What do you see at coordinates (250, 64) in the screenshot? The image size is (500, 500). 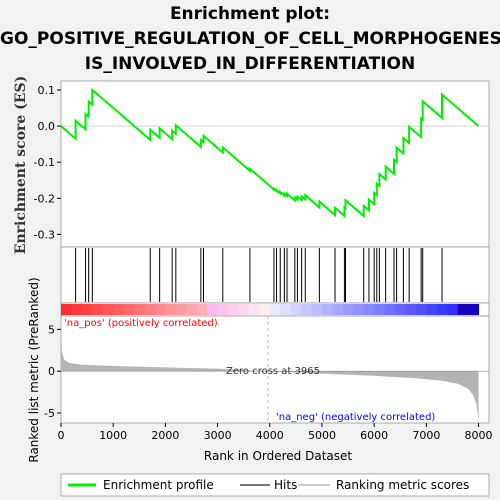 I see `chart-title-line-3: IS_INVOLVED_IN_DIFFERENTIATION` at bounding box center [250, 64].